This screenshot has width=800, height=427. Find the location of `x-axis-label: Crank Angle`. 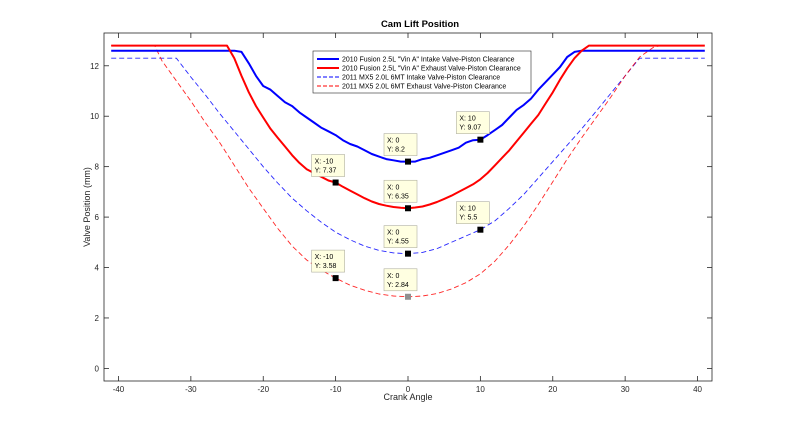

x-axis-label: Crank Angle is located at coordinates (407, 397).